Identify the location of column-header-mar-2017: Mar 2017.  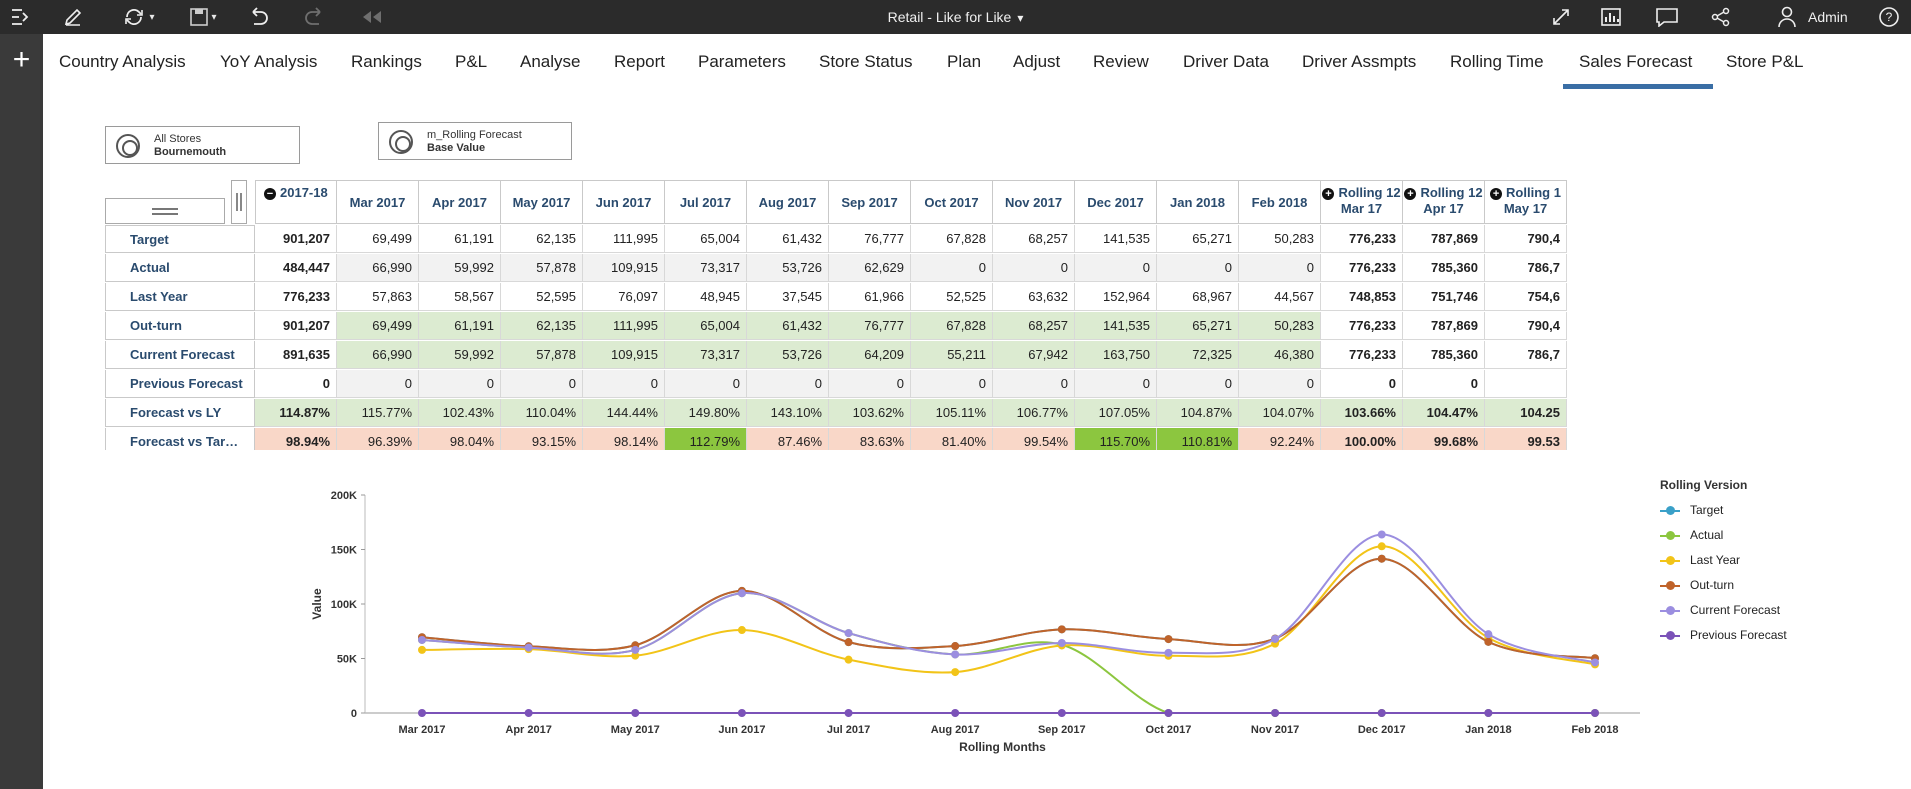
(378, 202).